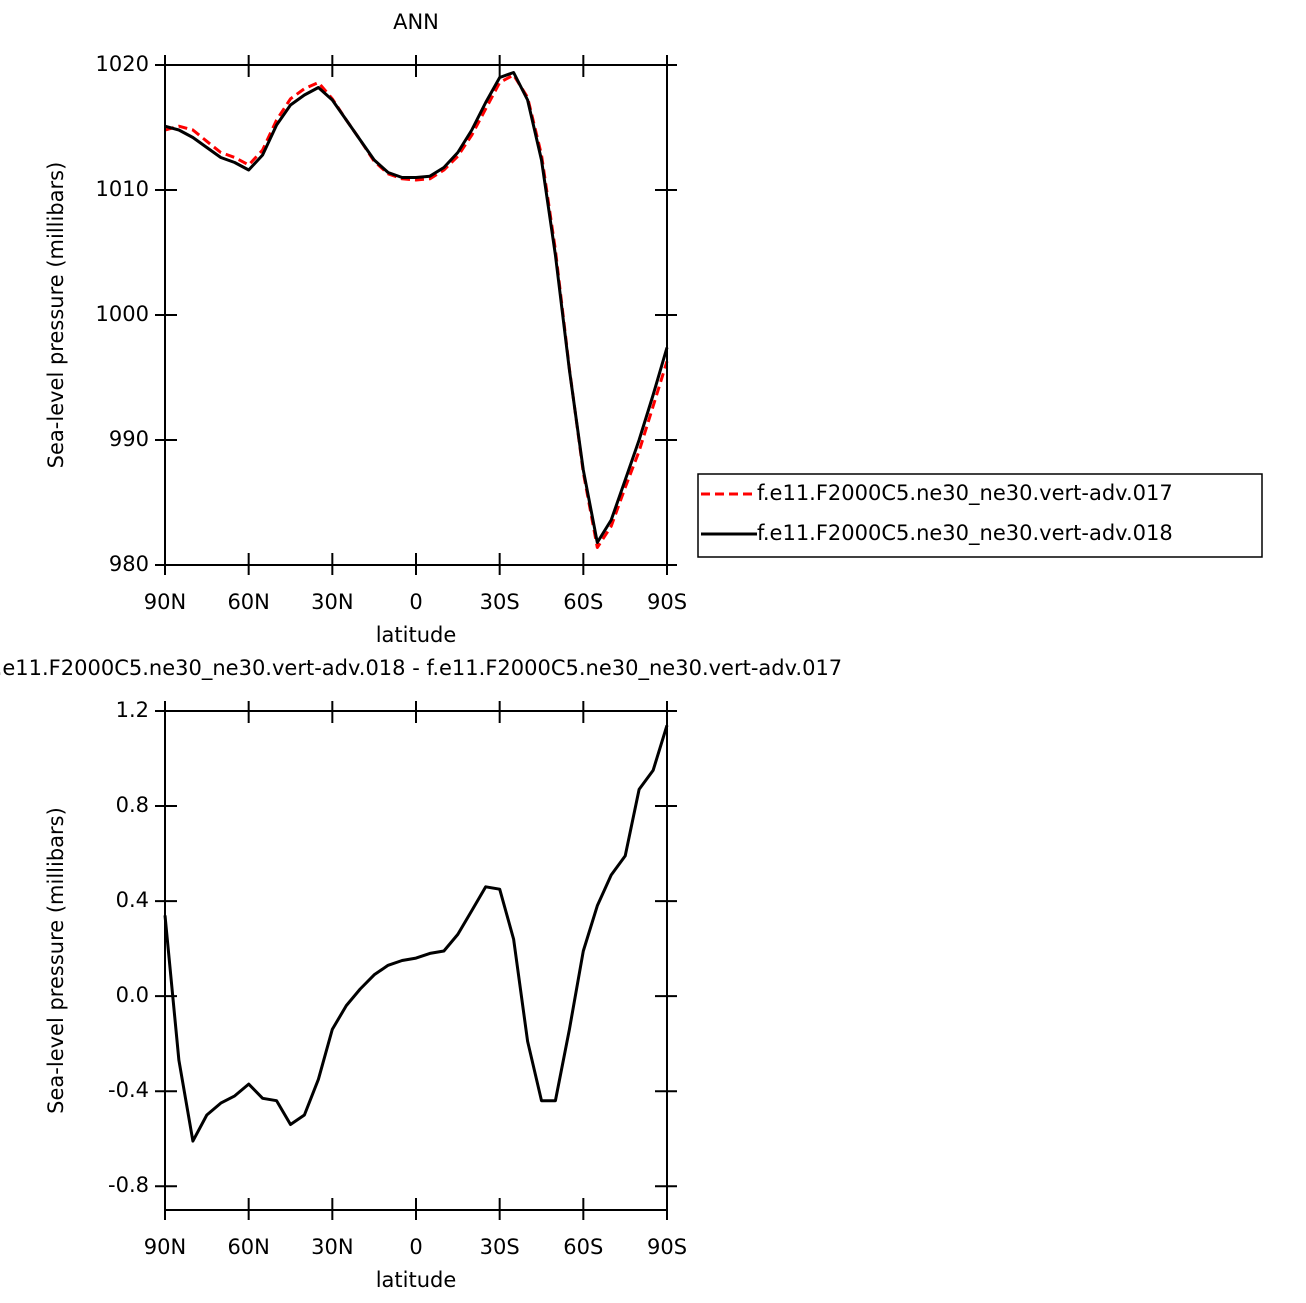 The height and width of the screenshot is (1303, 1306). Describe the element at coordinates (132, 995) in the screenshot. I see `y-tick-label: 0.0` at that location.